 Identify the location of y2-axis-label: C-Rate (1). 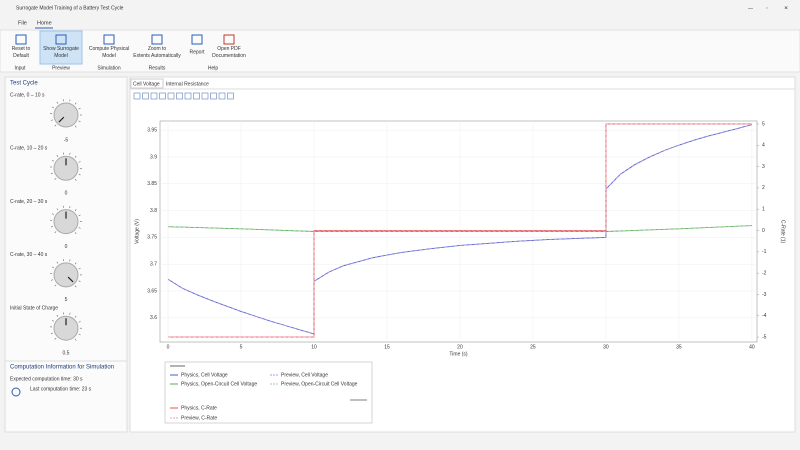
(783, 232).